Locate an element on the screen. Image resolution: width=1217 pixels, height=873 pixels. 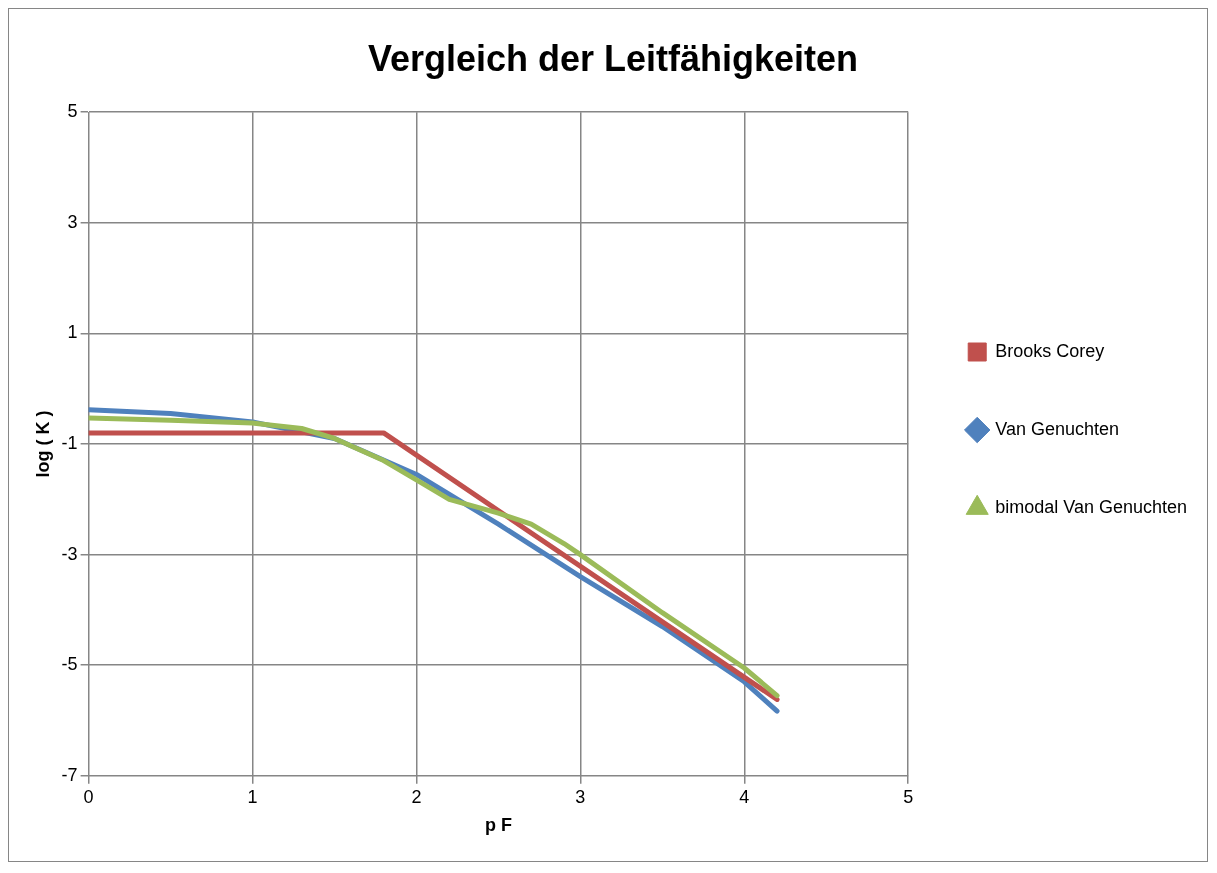
y-axis-title: log ( K ) is located at coordinates (42, 444).